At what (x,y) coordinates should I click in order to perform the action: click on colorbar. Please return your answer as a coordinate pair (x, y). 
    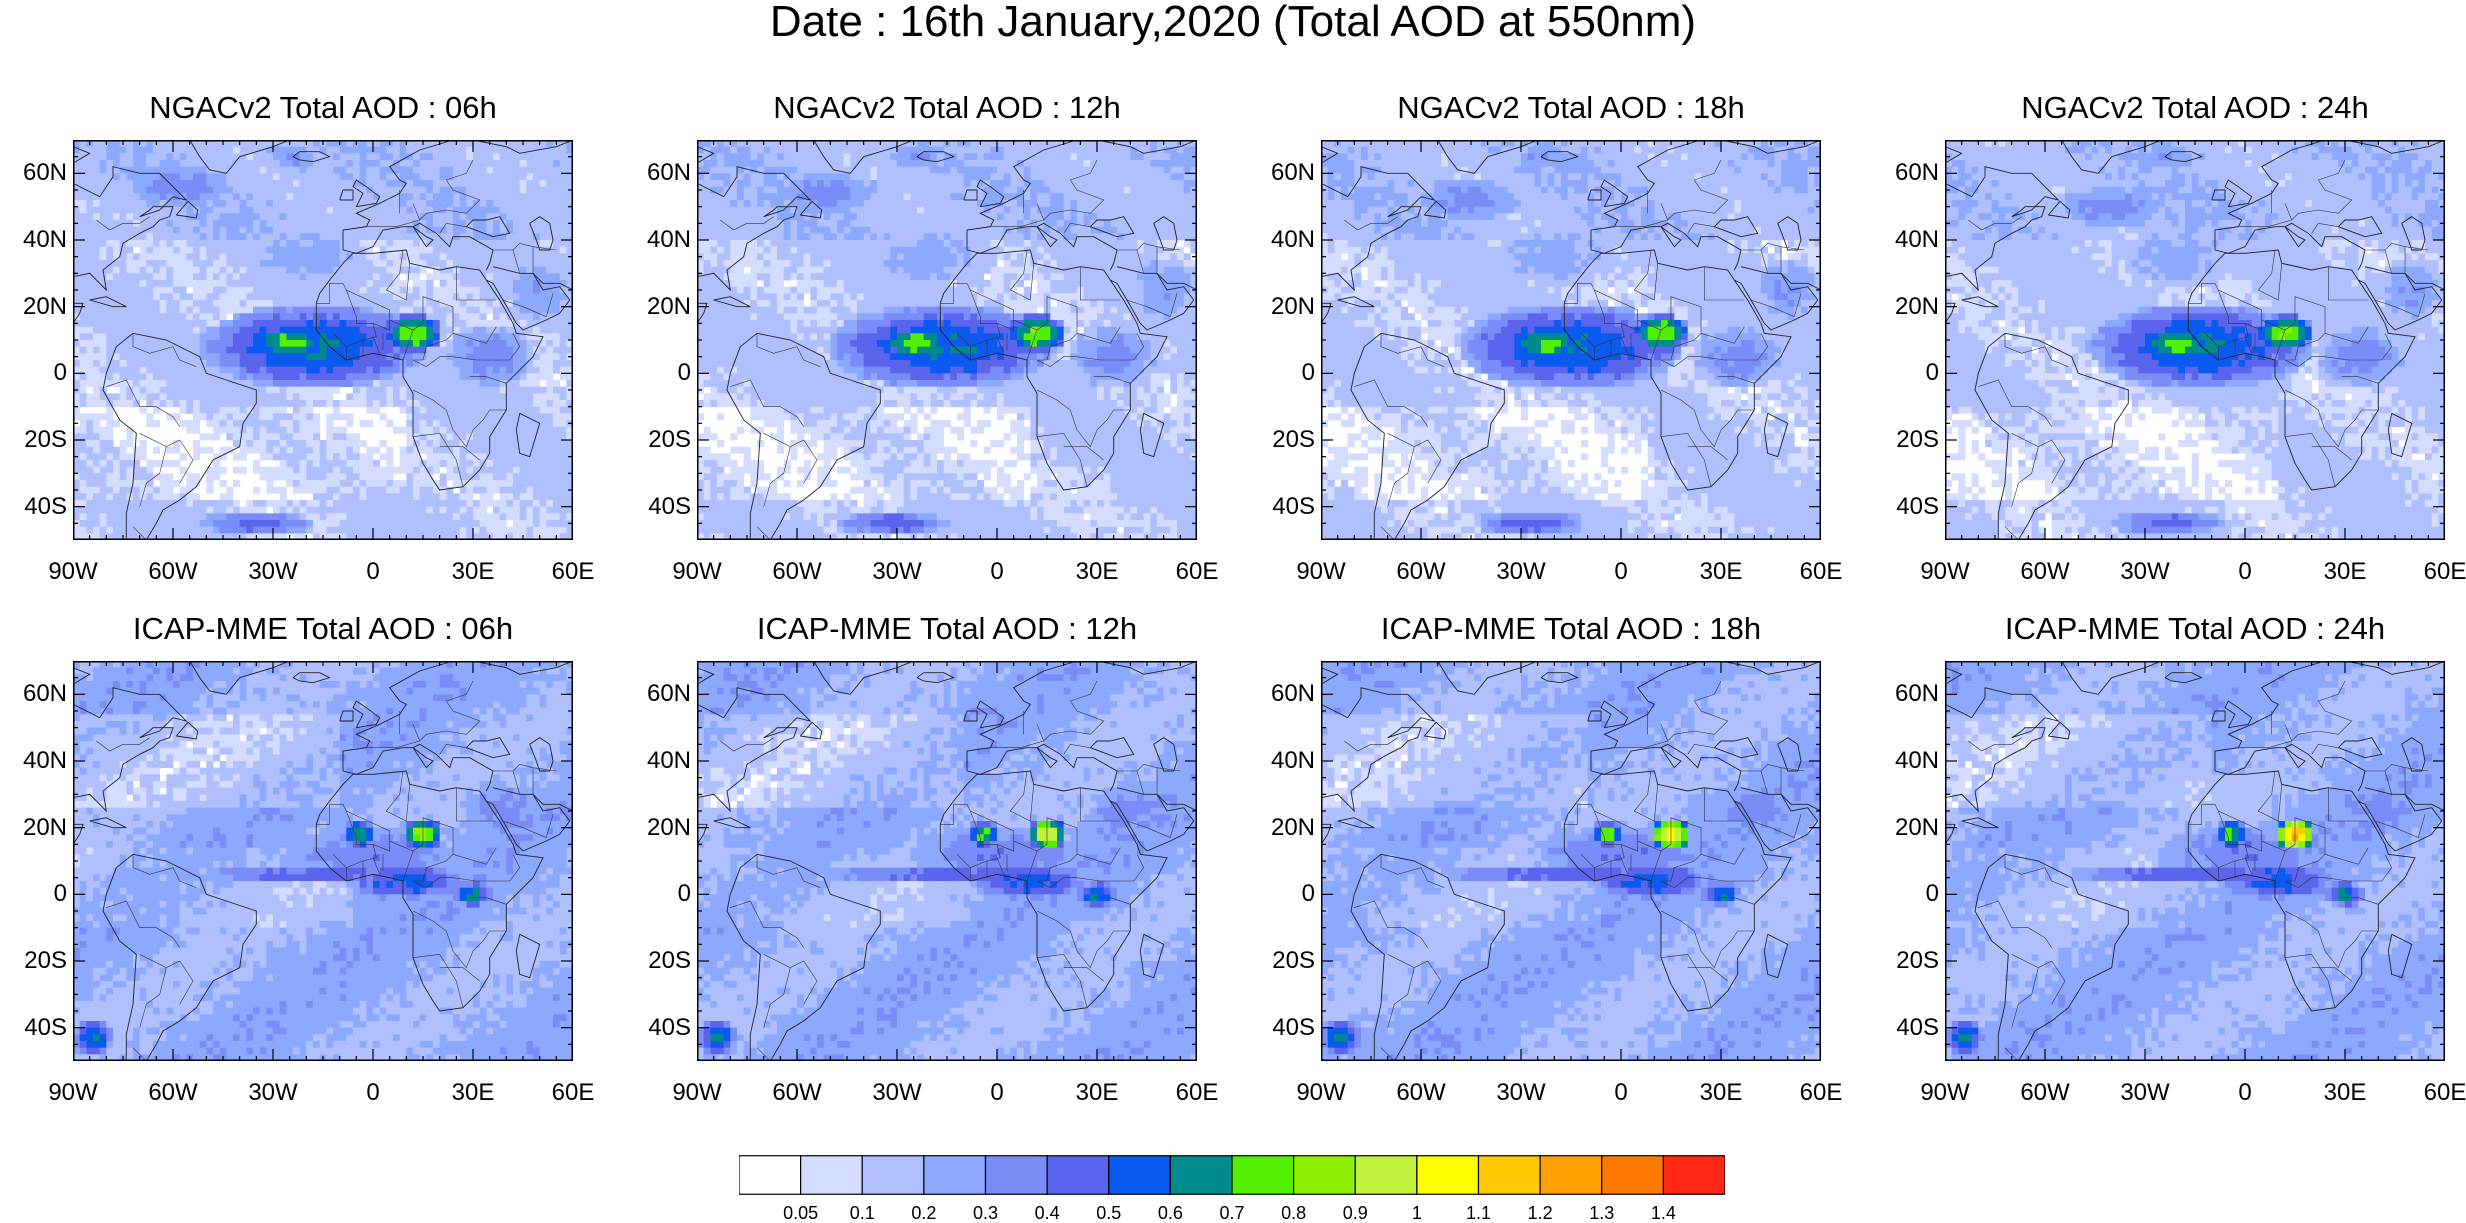
    Looking at the image, I should click on (1232, 1175).